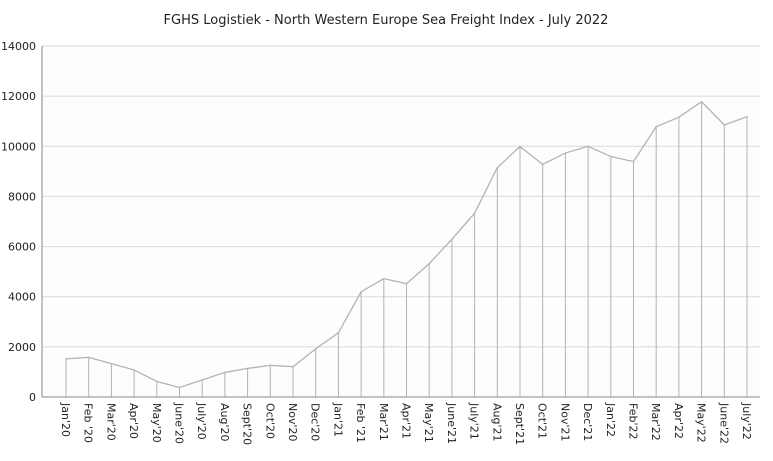 This screenshot has width=773, height=461. Describe the element at coordinates (22, 347) in the screenshot. I see `y-tick-label: 2000` at that location.